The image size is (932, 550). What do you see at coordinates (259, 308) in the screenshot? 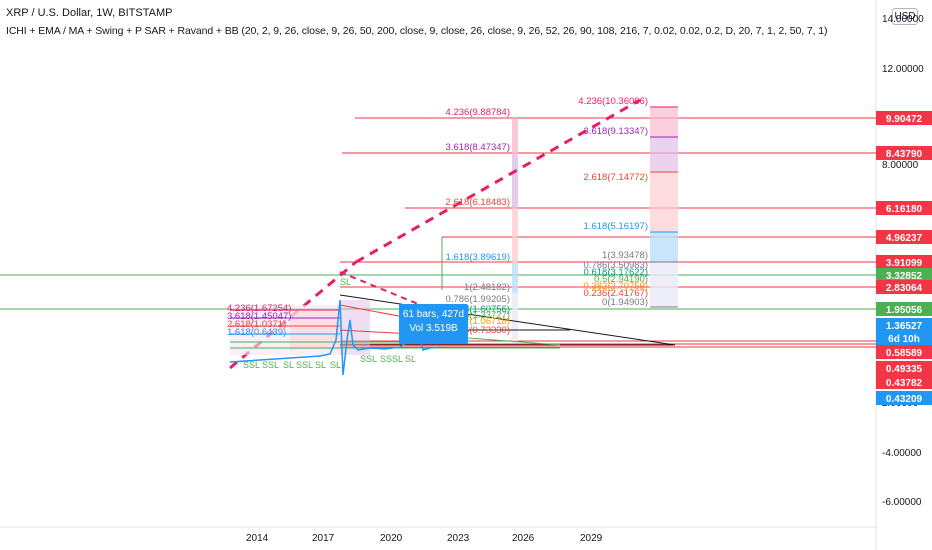
I see `fib-label-left: 4.236(1.67254)` at bounding box center [259, 308].